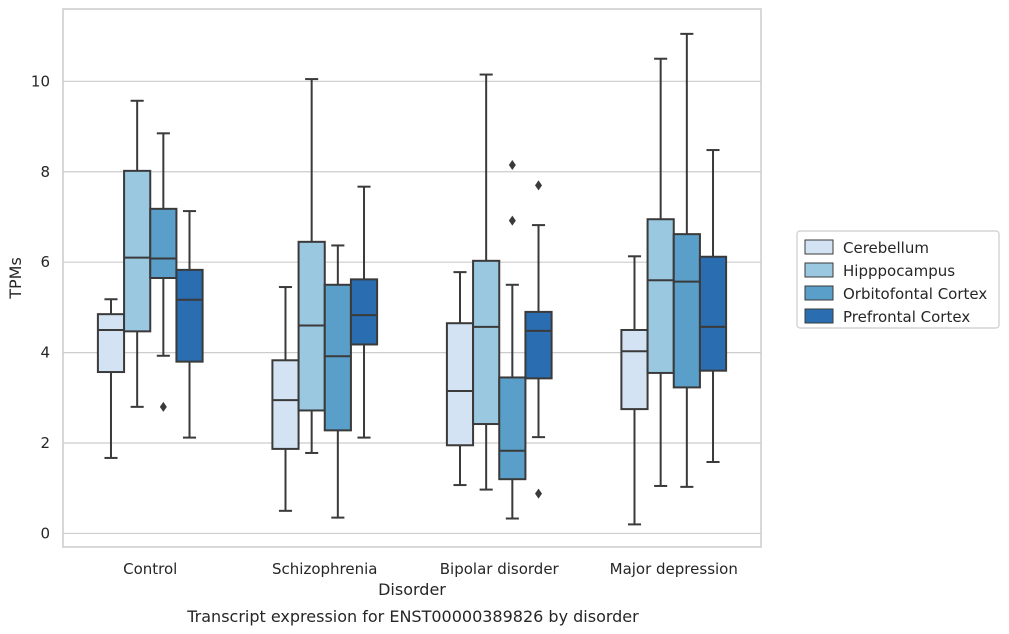 The height and width of the screenshot is (634, 1009). Describe the element at coordinates (906, 317) in the screenshot. I see `legend-entry-label: Prefrontal Cortex` at that location.